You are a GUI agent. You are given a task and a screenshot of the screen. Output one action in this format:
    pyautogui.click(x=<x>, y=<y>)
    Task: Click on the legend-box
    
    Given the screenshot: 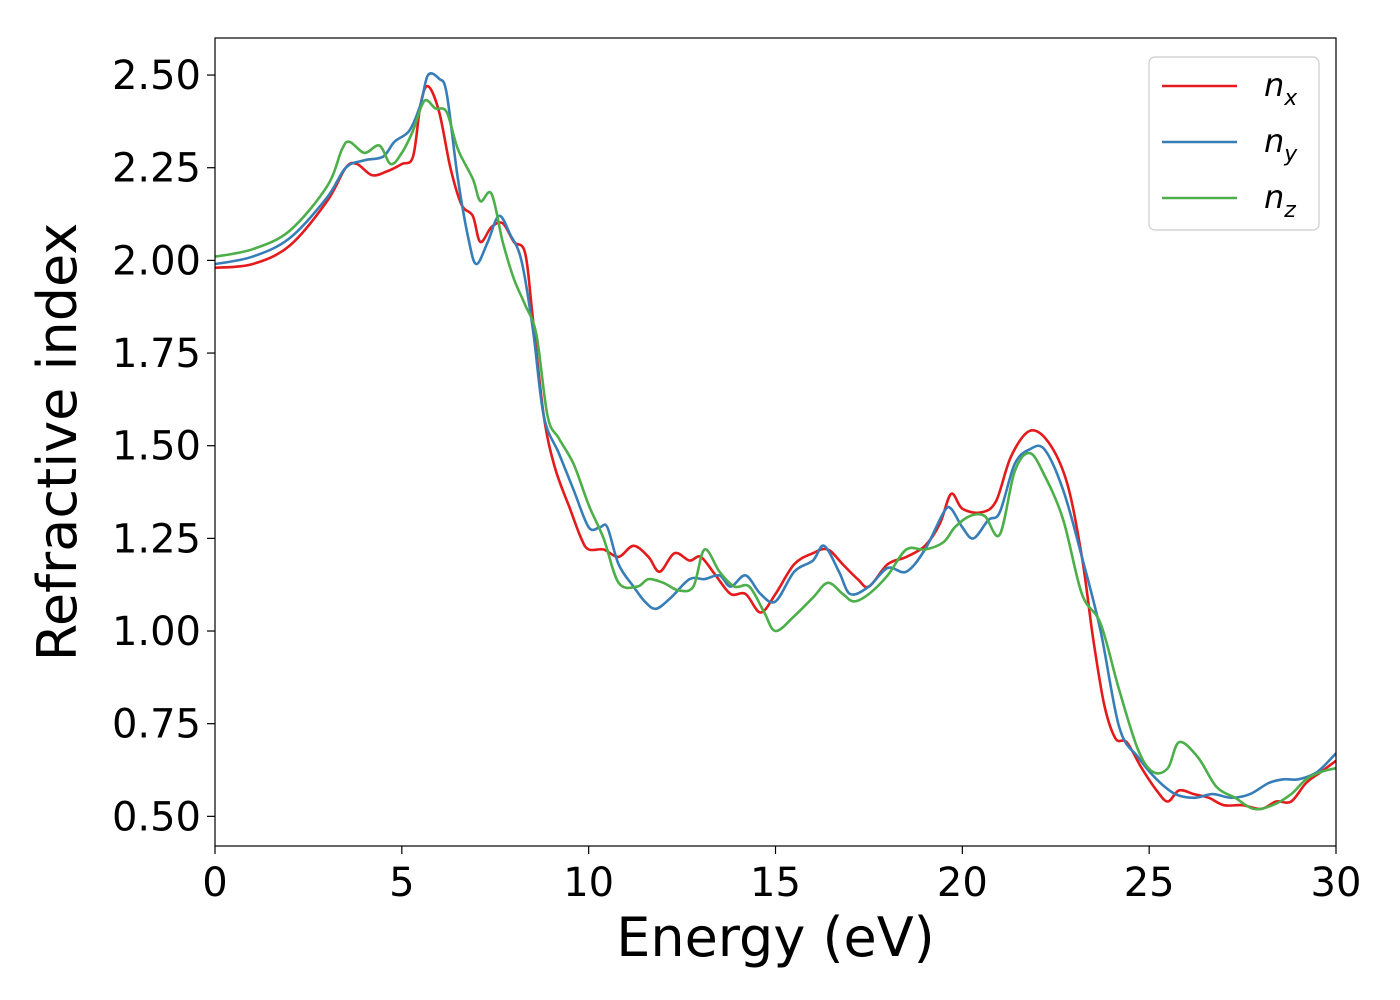 What is the action you would take?
    pyautogui.click(x=1234, y=143)
    